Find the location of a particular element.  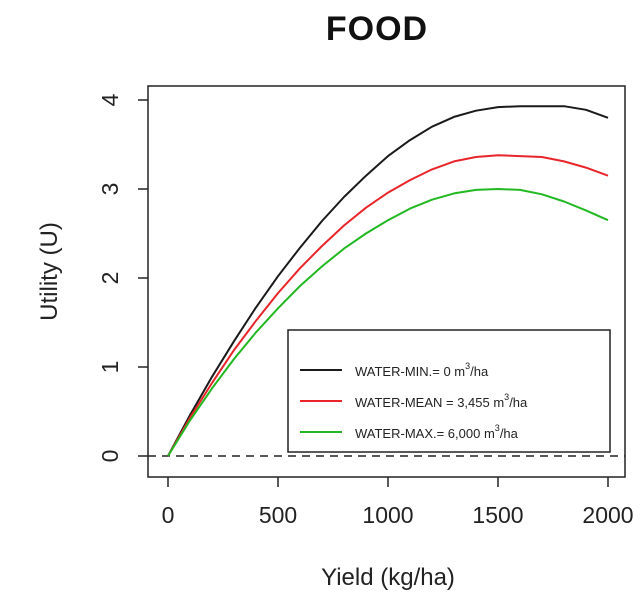

x-tick-label: 2000 is located at coordinates (607, 515).